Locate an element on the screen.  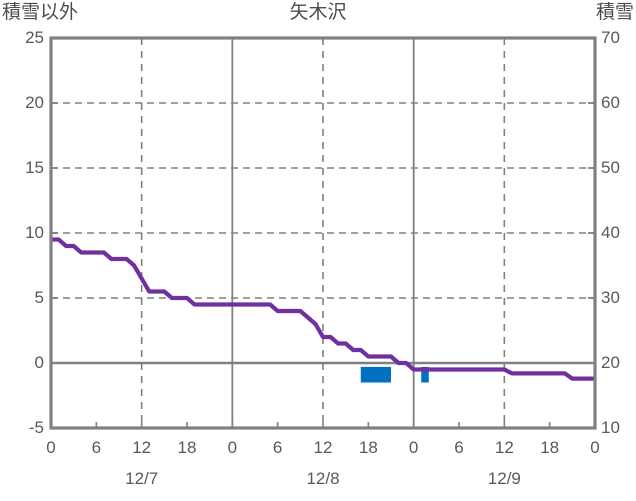
x-axis-day-label: 12/8 is located at coordinates (323, 478).